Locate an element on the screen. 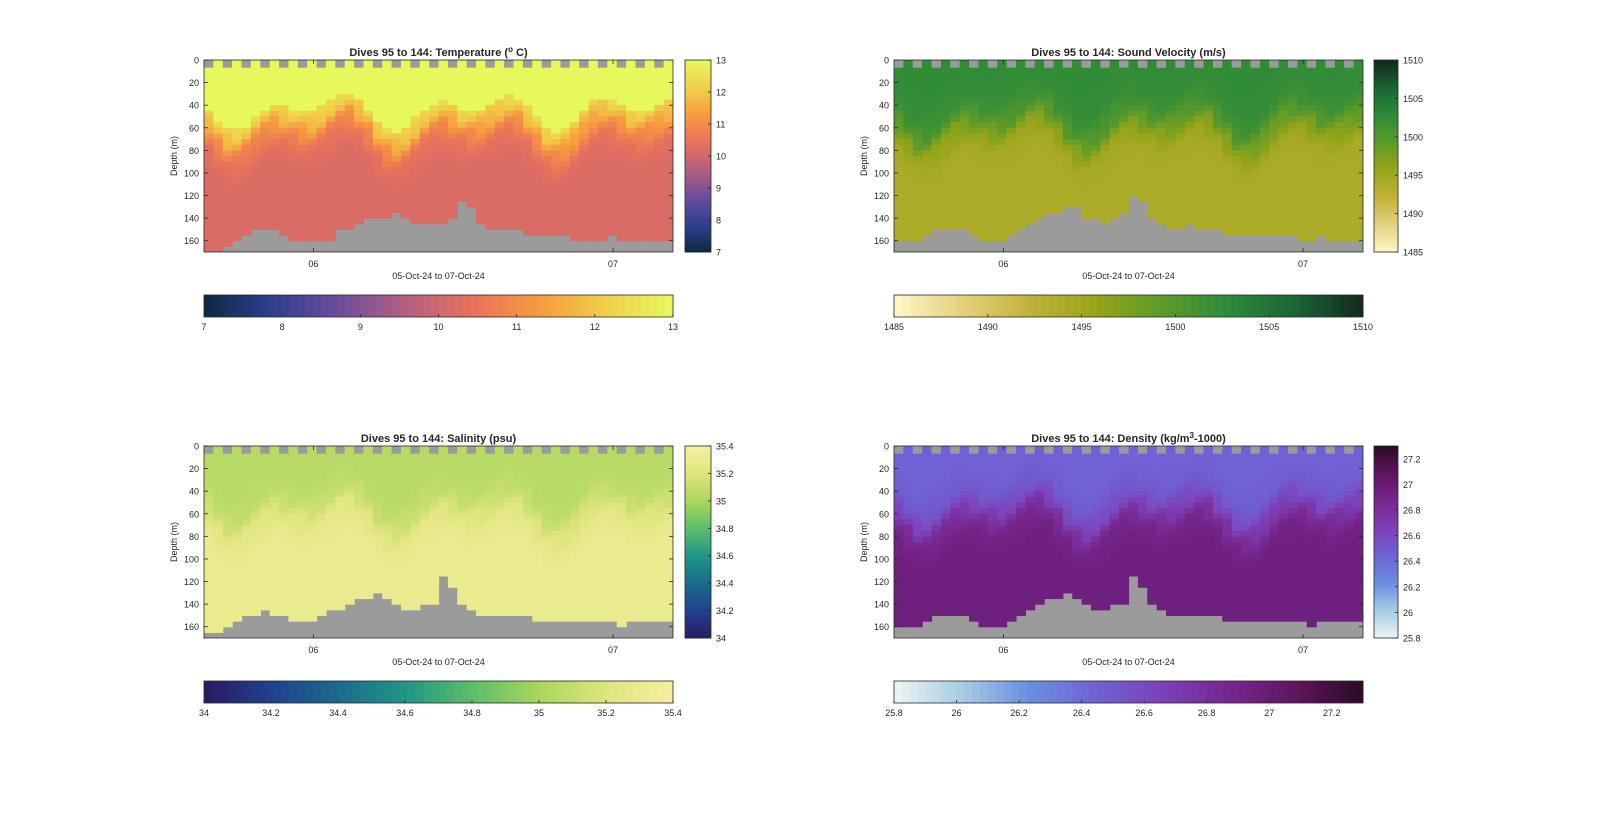 This screenshot has height=830, width=1600. y-tick-label: 20 is located at coordinates (194, 469).